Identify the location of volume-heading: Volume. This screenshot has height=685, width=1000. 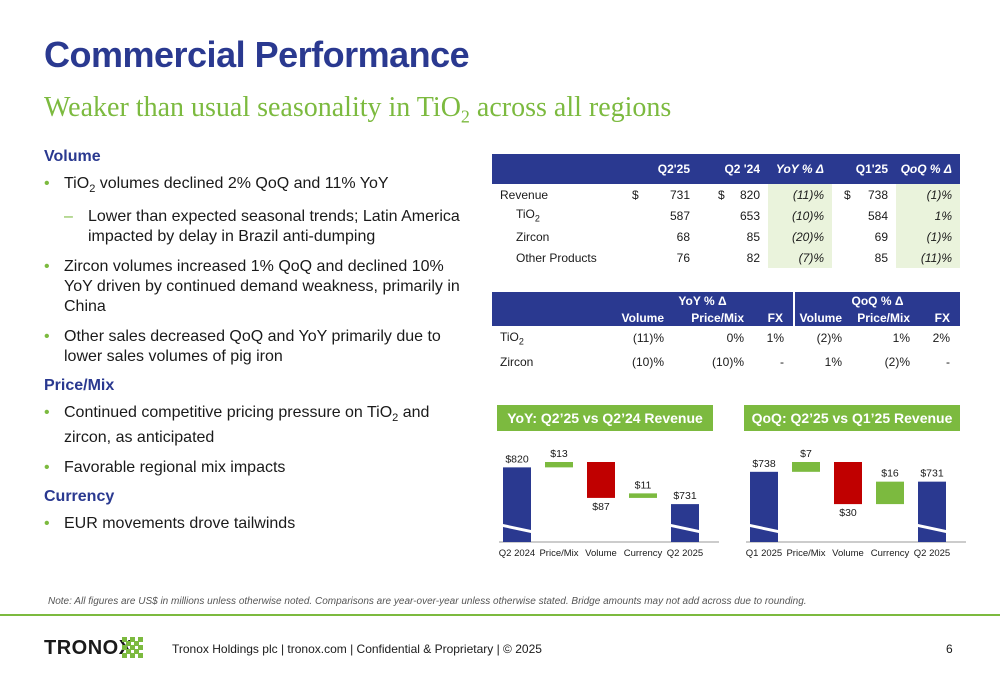
(72, 156).